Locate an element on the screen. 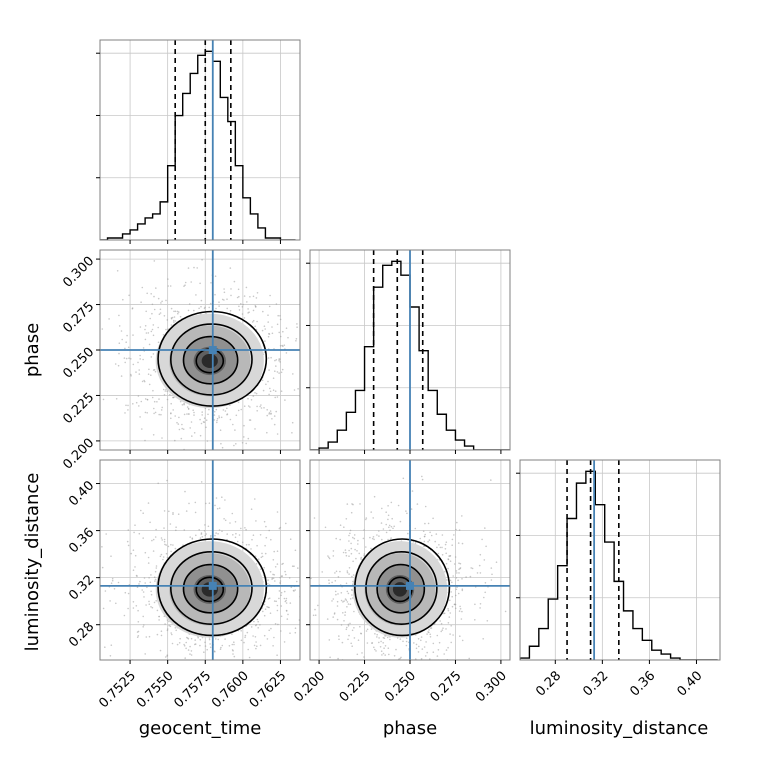 The height and width of the screenshot is (760, 760). density-region is located at coordinates (400, 589).